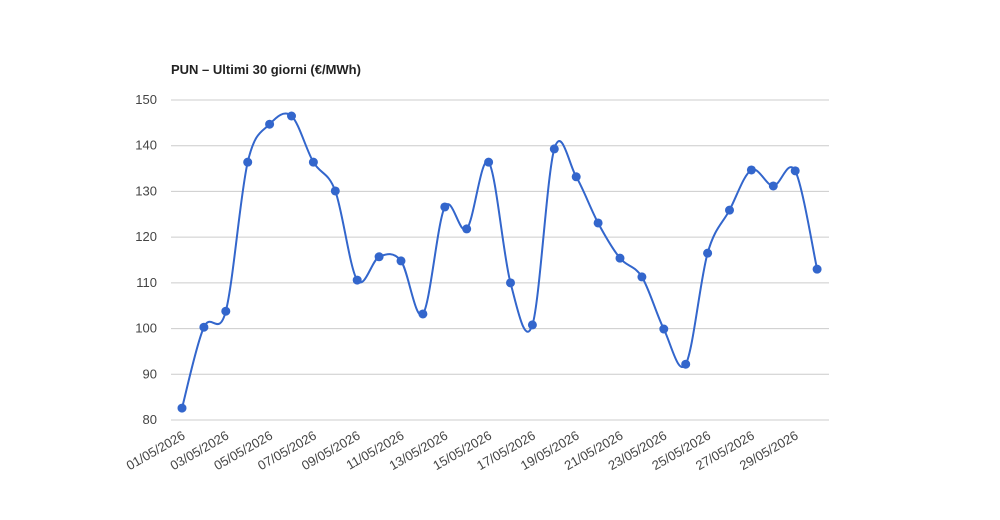  Describe the element at coordinates (266, 69) in the screenshot. I see `chart-title: PUN – Ultimi 30 giorni (€/MWh)` at that location.